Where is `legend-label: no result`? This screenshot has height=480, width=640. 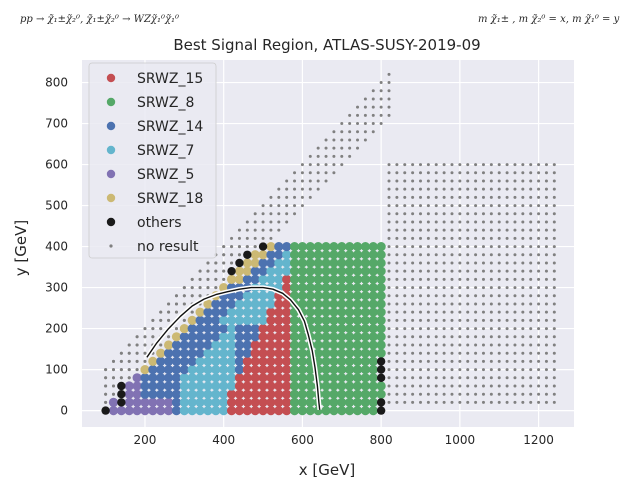 legend-label: no result is located at coordinates (168, 247).